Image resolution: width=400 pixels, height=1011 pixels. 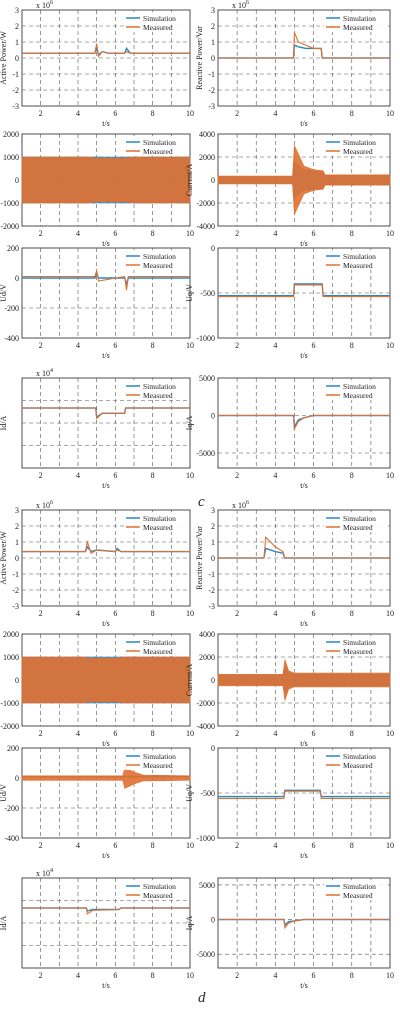 What do you see at coordinates (205, 703) in the screenshot?
I see `y-tick-label: -2000` at bounding box center [205, 703].